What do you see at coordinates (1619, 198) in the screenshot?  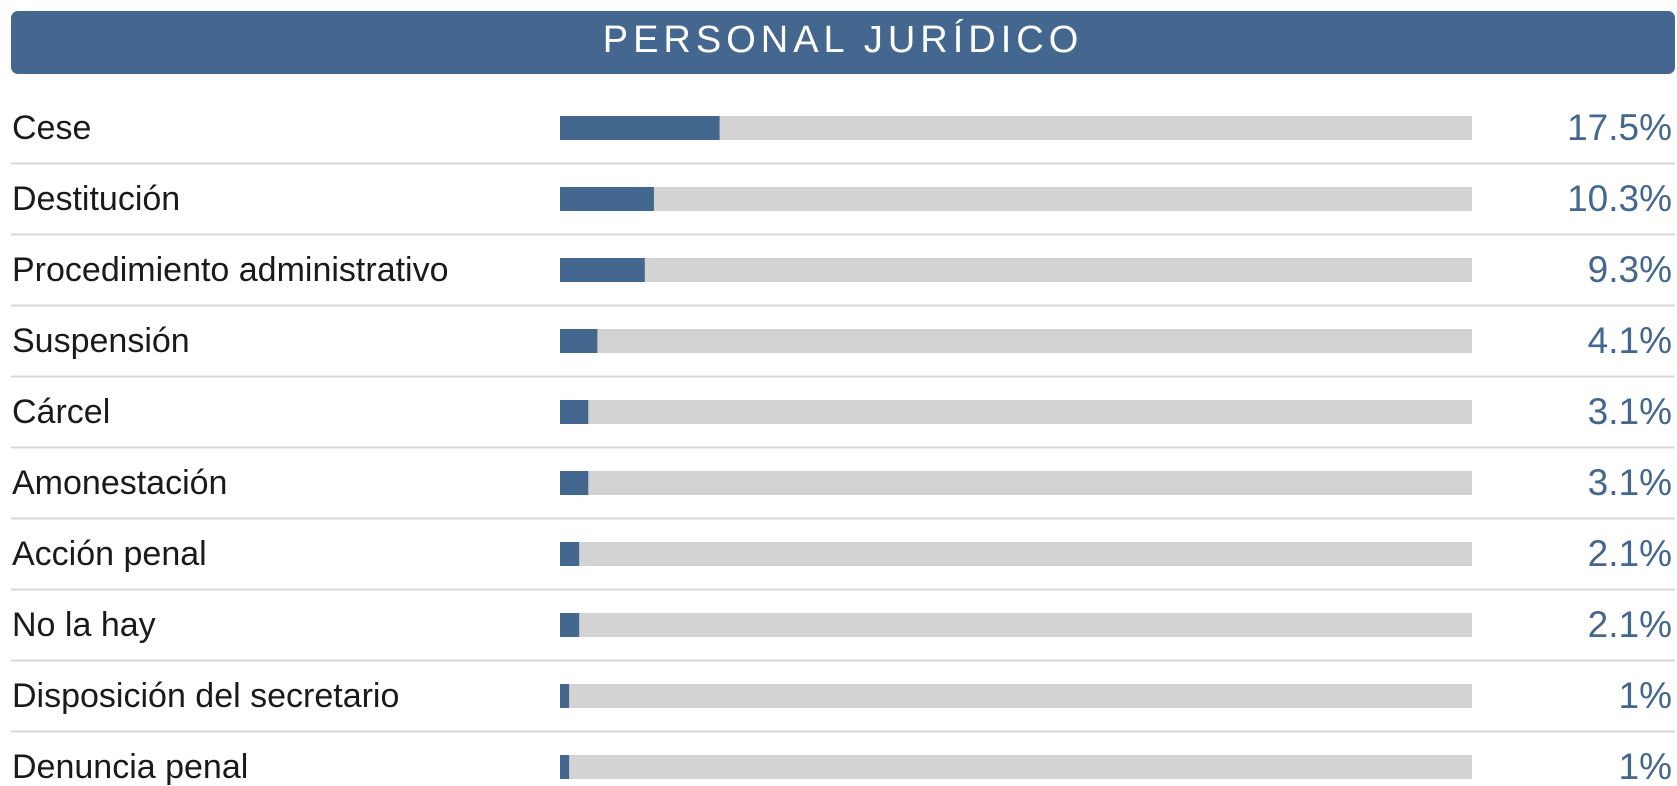 I see `value-label: 10.3%` at bounding box center [1619, 198].